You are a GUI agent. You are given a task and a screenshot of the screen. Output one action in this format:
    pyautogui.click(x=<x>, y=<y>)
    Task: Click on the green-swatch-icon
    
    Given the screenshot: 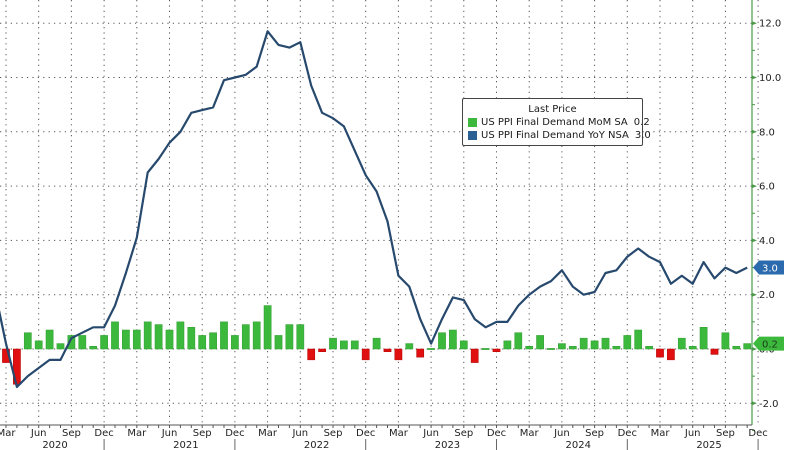 What is the action you would take?
    pyautogui.click(x=472, y=122)
    